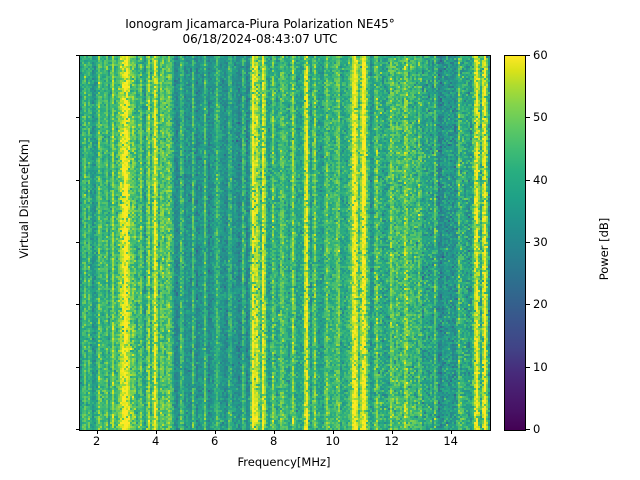  Describe the element at coordinates (540, 55) in the screenshot. I see `colorbar-tick-label: 60` at that location.